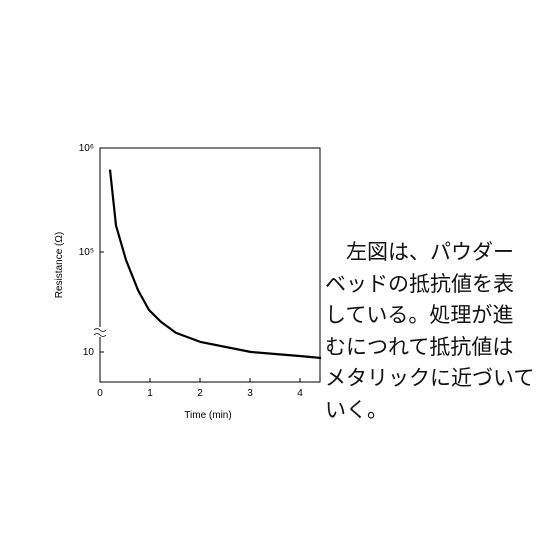 The image size is (560, 560). I want to click on y-tick-label: 10⁵, so click(86, 252).